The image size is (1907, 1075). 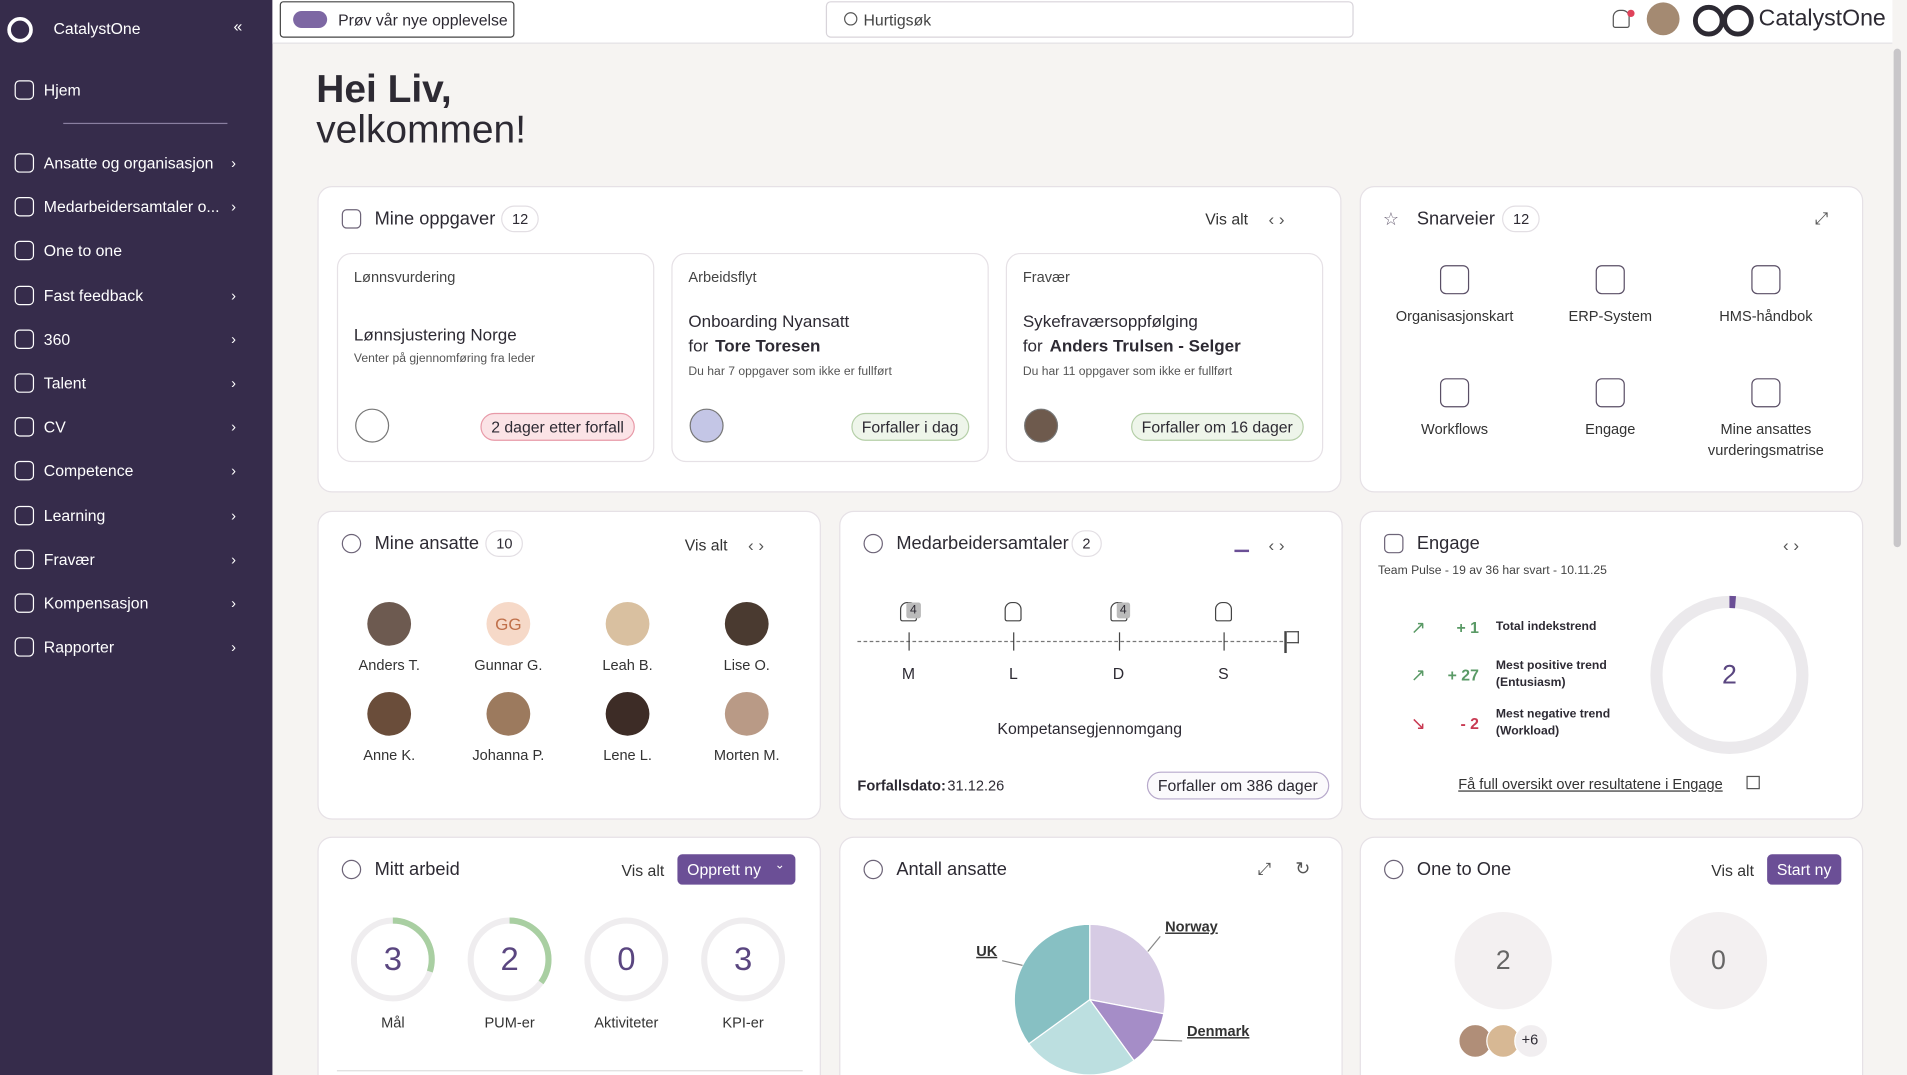 What do you see at coordinates (626, 959) in the screenshot?
I see `stat-value: 0` at bounding box center [626, 959].